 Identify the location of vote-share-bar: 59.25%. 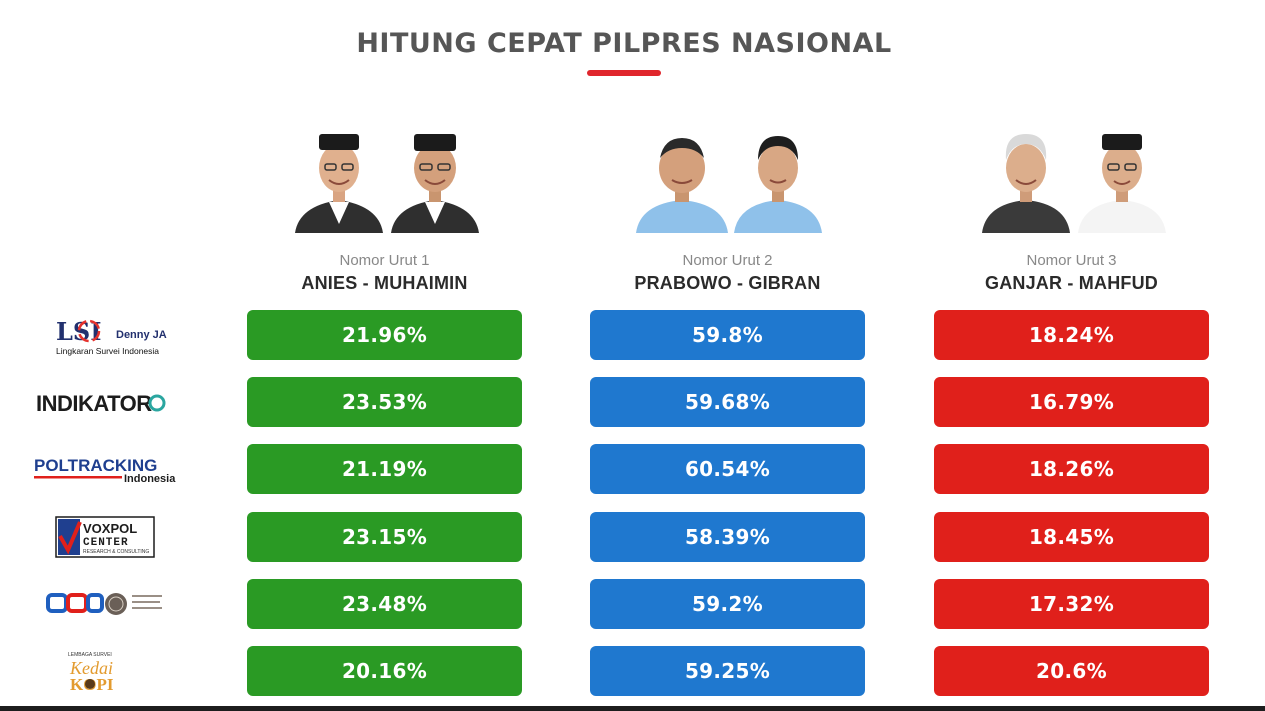
(727, 671).